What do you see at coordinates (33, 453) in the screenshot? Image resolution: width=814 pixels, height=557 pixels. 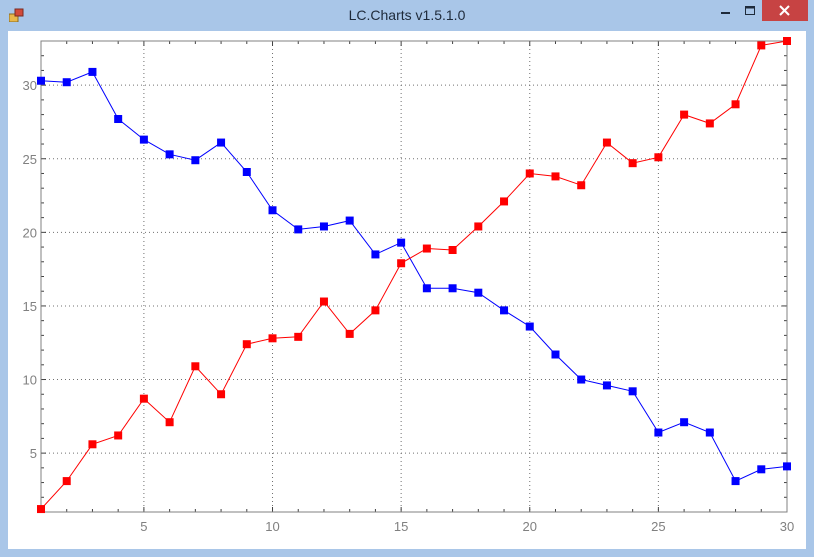 I see `y-tick-label: 5` at bounding box center [33, 453].